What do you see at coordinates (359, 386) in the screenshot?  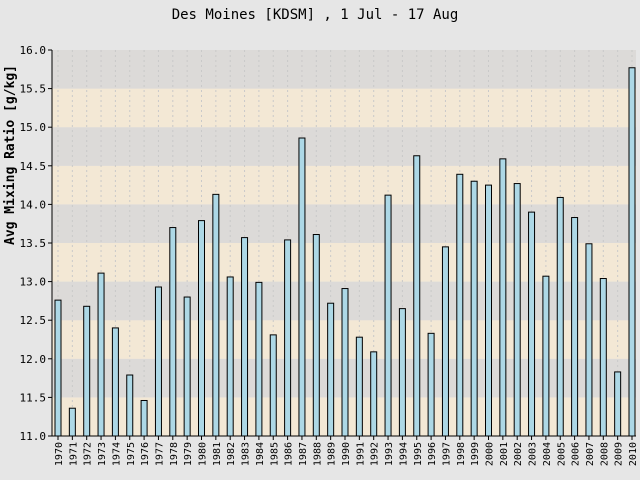 I see `bar-1991` at bounding box center [359, 386].